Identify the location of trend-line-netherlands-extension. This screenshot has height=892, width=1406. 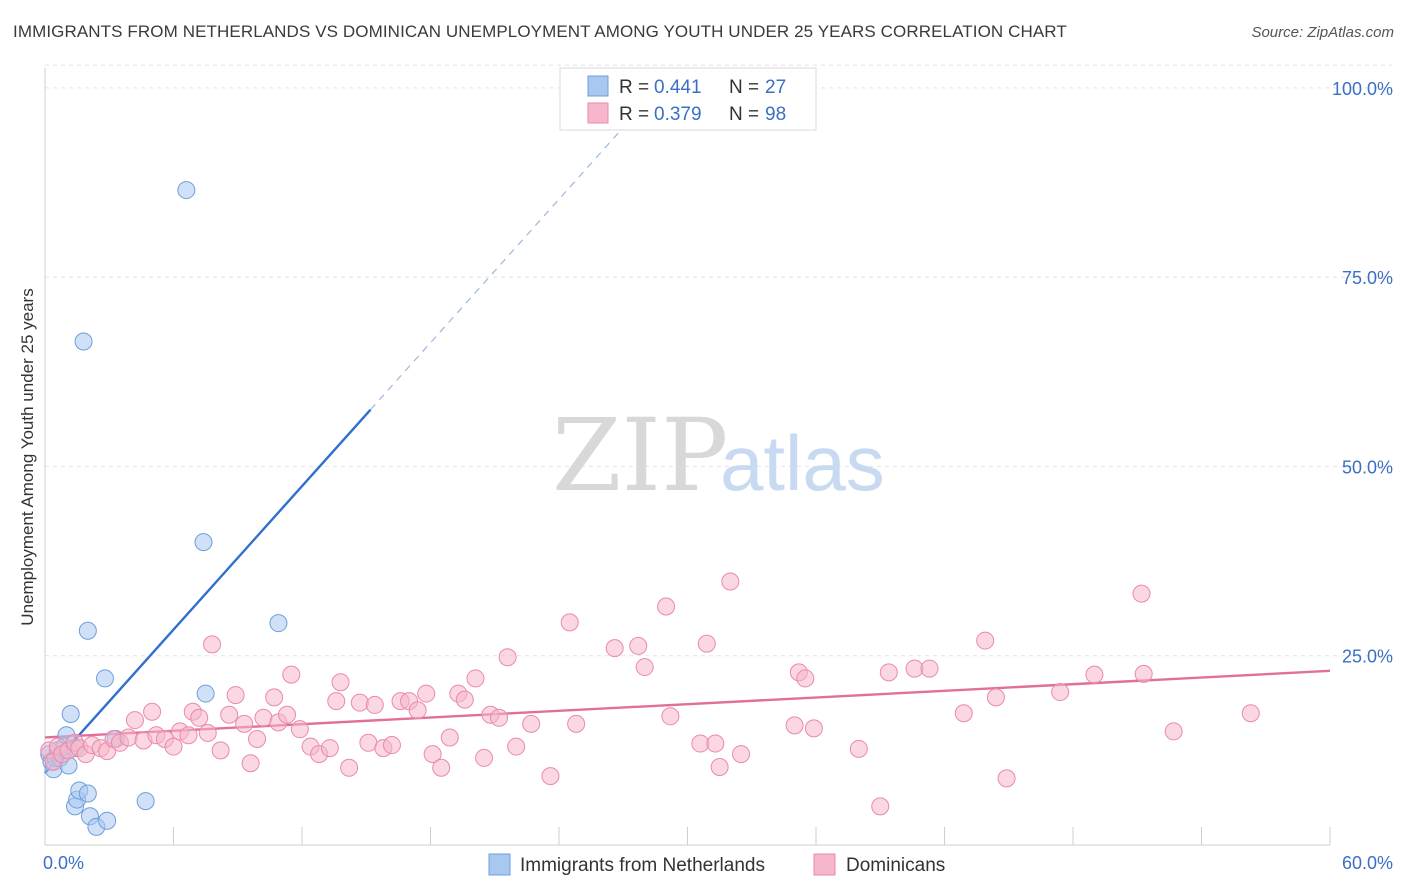
(495, 271).